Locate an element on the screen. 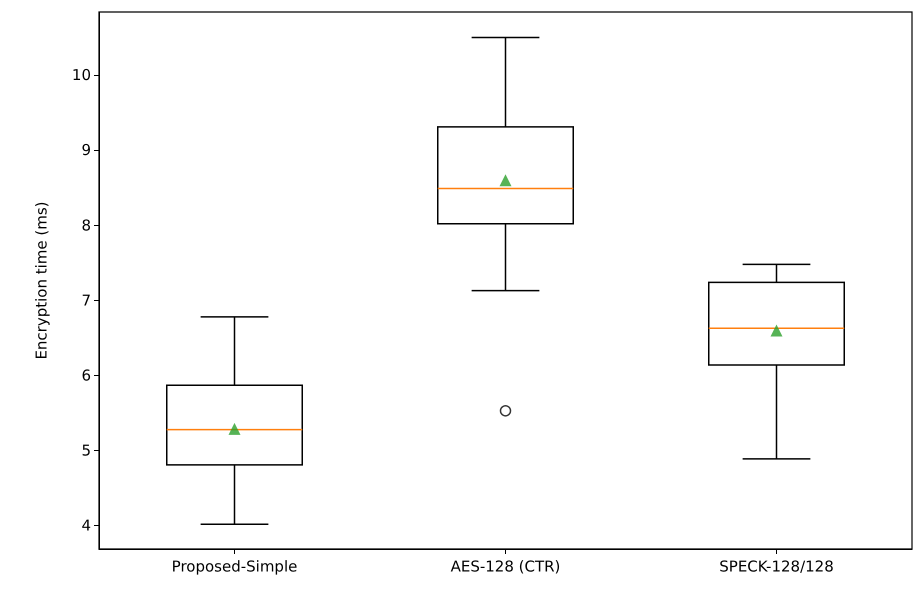  y-tick-label: 7 is located at coordinates (86, 300).